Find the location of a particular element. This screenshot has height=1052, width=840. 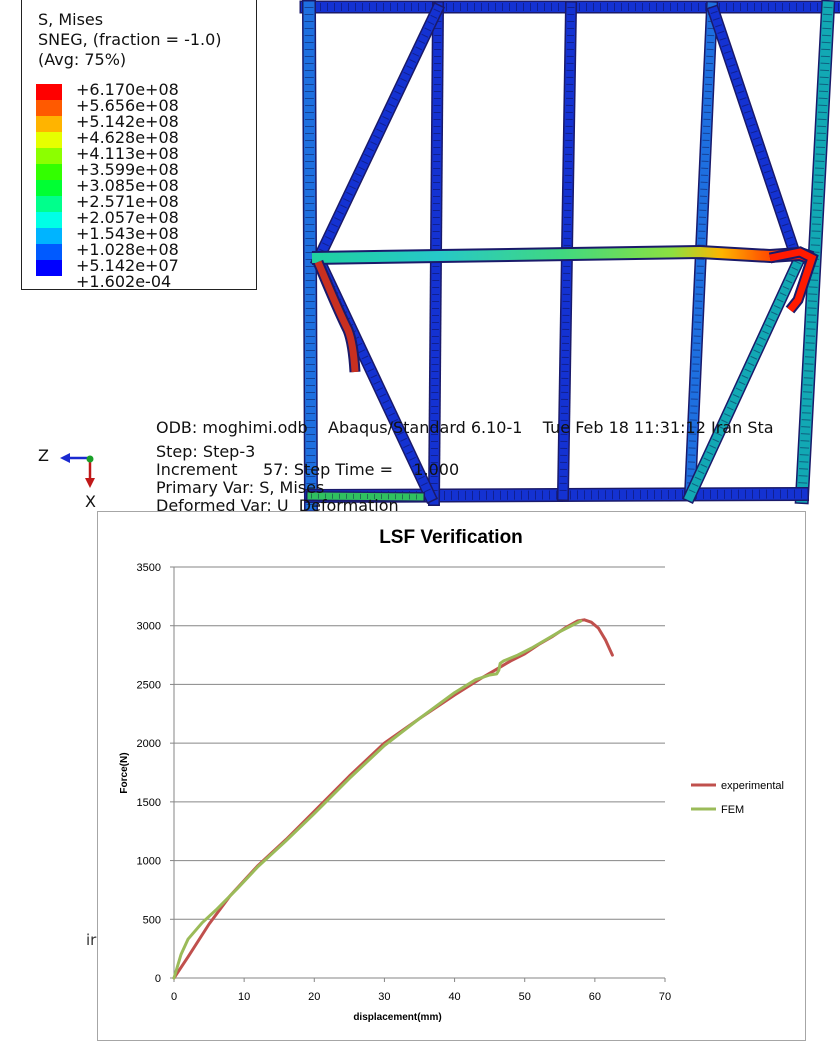

y-tick-label: 1000 is located at coordinates (149, 862).